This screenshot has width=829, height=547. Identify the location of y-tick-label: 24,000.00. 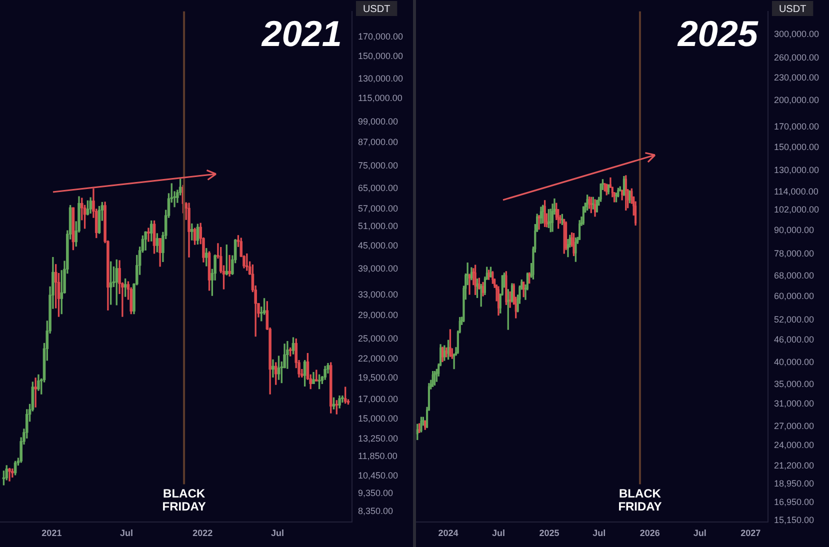
(794, 445).